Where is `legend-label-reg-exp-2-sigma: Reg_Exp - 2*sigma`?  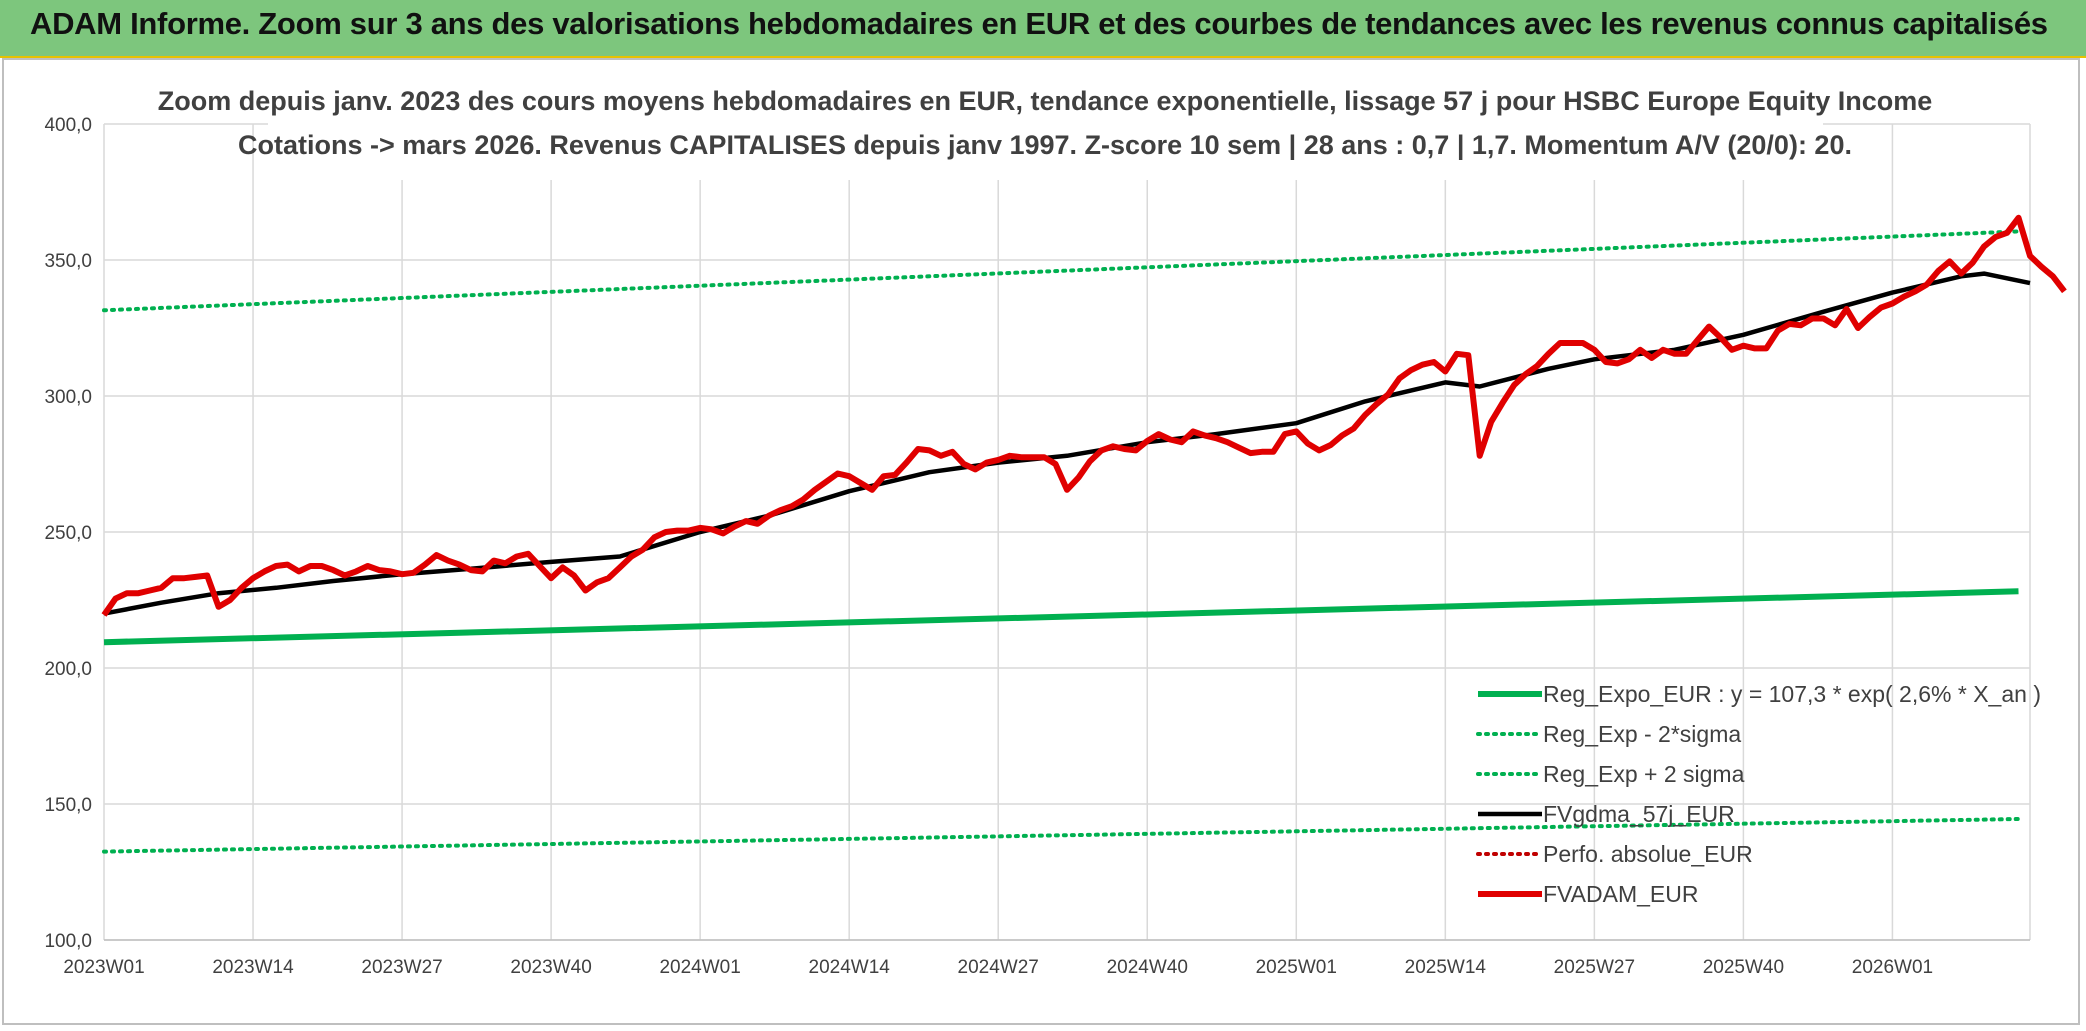 legend-label-reg-exp-2-sigma: Reg_Exp - 2*sigma is located at coordinates (1642, 734).